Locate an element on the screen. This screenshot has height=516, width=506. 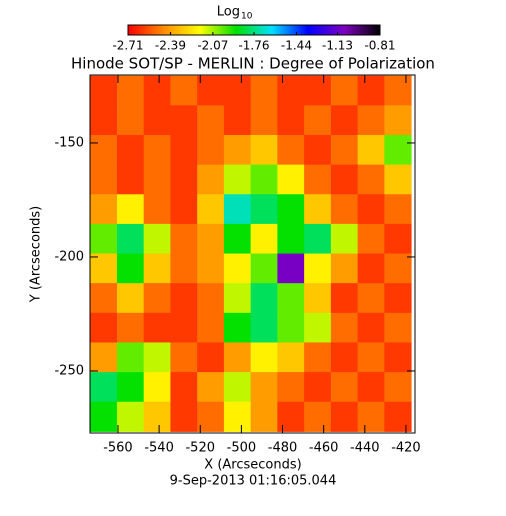
x-axis-label: X (Arcseconds) is located at coordinates (252, 465).